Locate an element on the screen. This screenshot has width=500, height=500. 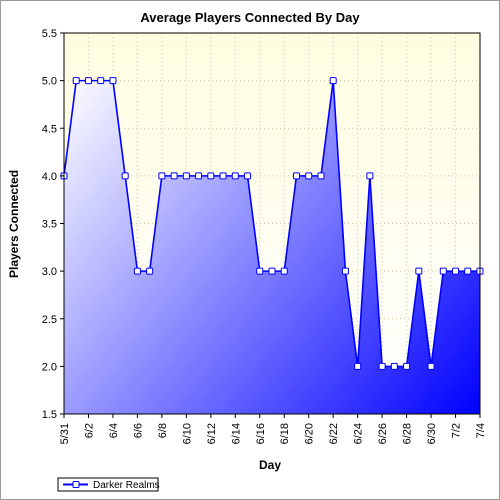
x-tick-label: 6/16 is located at coordinates (261, 433).